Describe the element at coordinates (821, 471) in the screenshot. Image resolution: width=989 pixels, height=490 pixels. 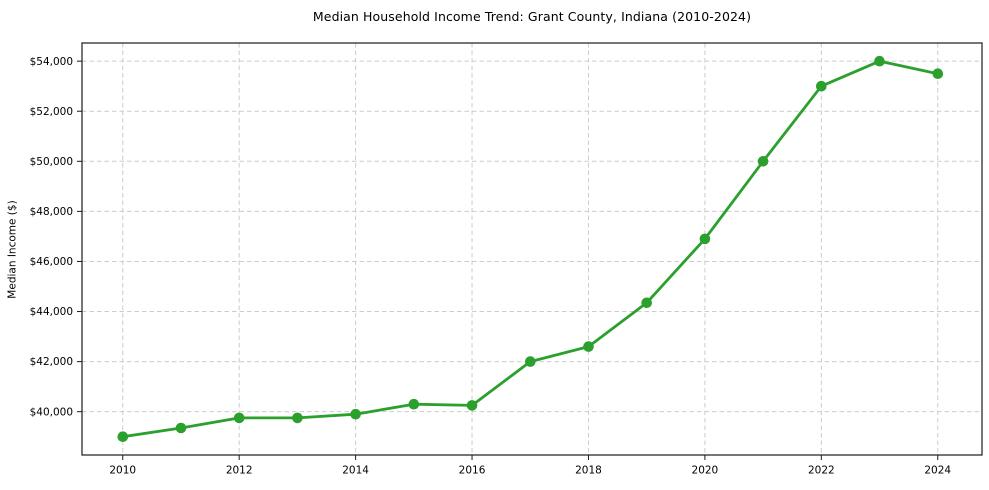
I see `x-tick-label: 2022` at that location.